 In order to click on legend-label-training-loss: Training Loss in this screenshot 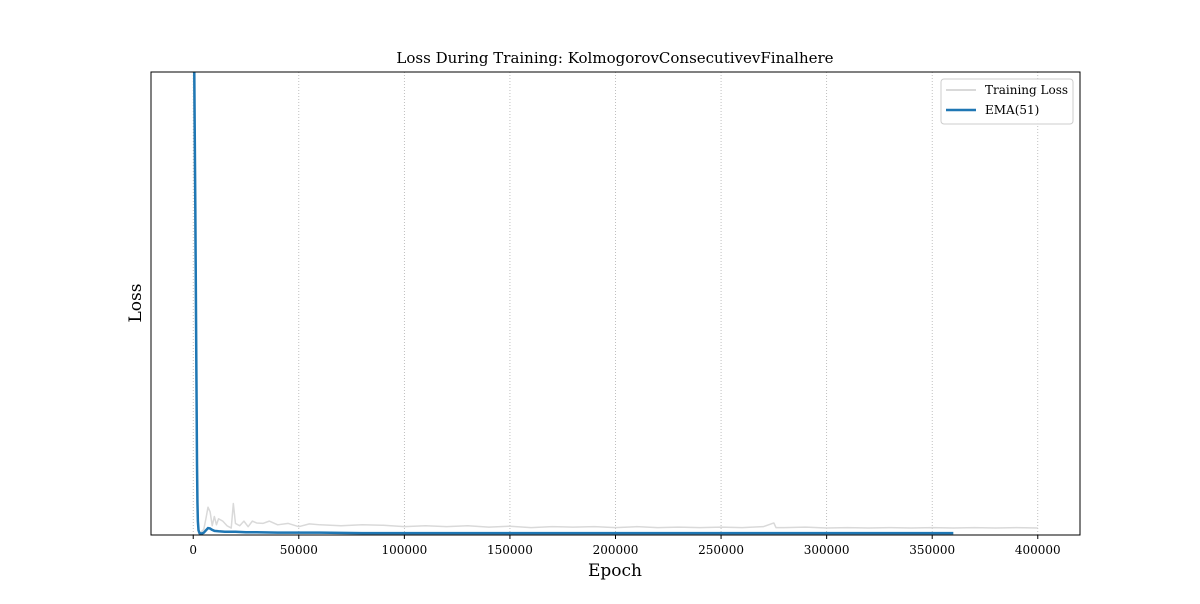, I will do `click(1026, 90)`.